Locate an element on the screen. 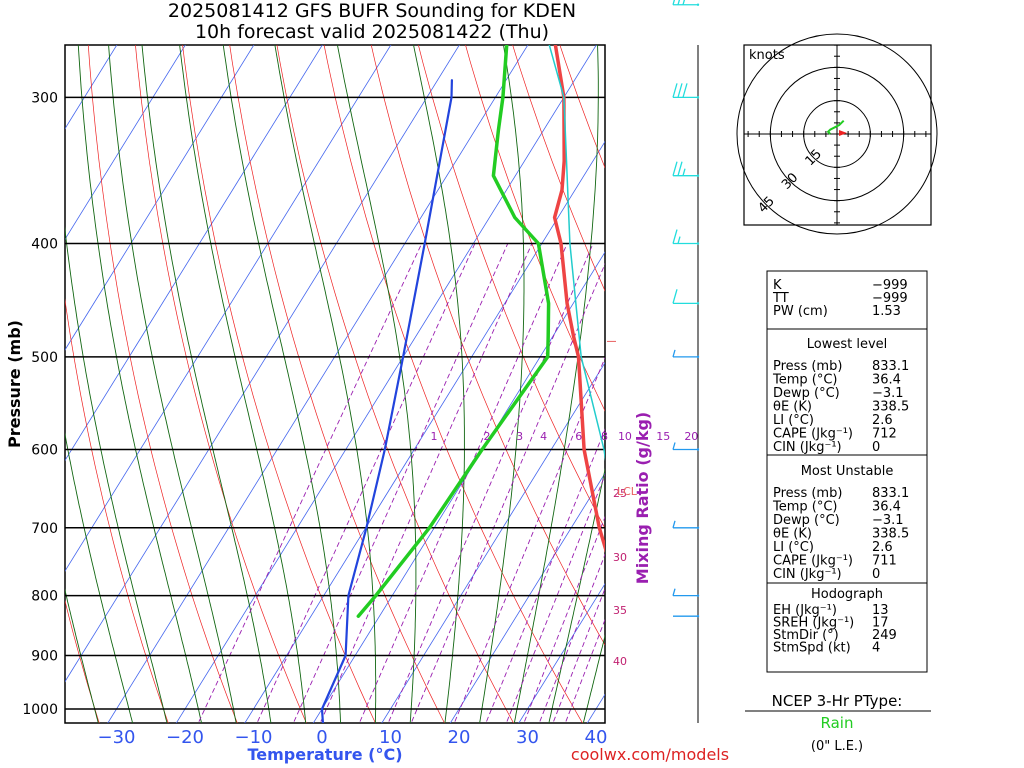  info-label: Temp (°C) is located at coordinates (805, 507).